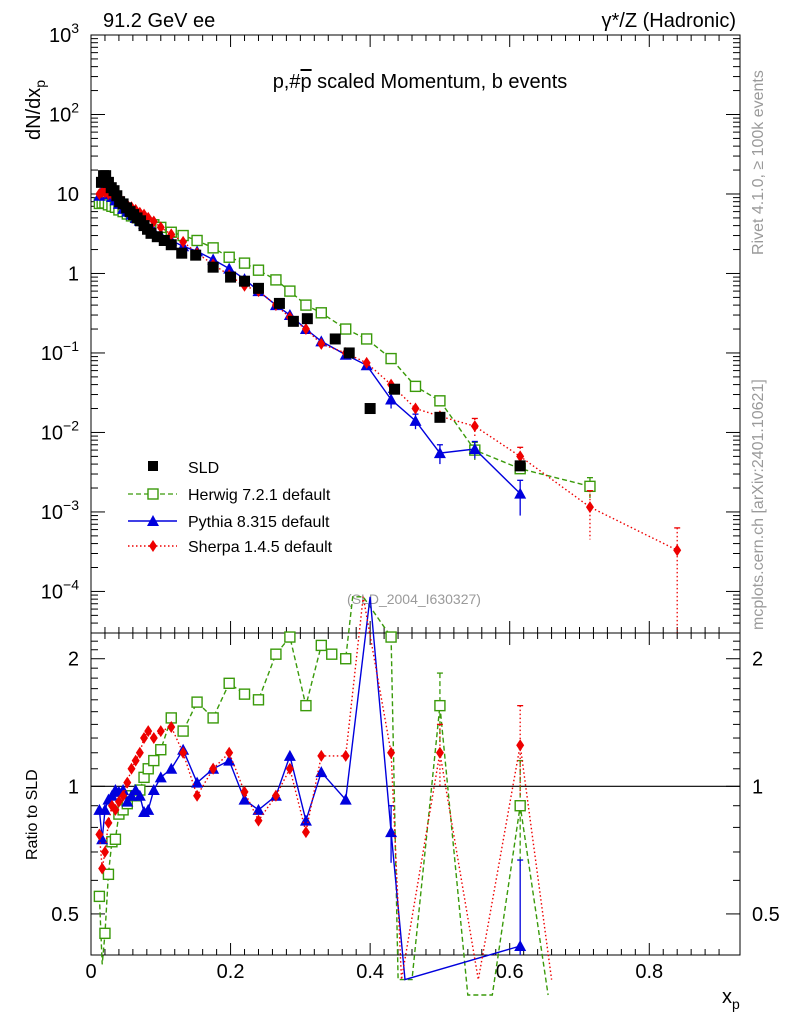 The width and height of the screenshot is (786, 1024). What do you see at coordinates (758, 504) in the screenshot?
I see `mcplots-label: mcplots.cern.ch [arXiv:2401.10621]` at bounding box center [758, 504].